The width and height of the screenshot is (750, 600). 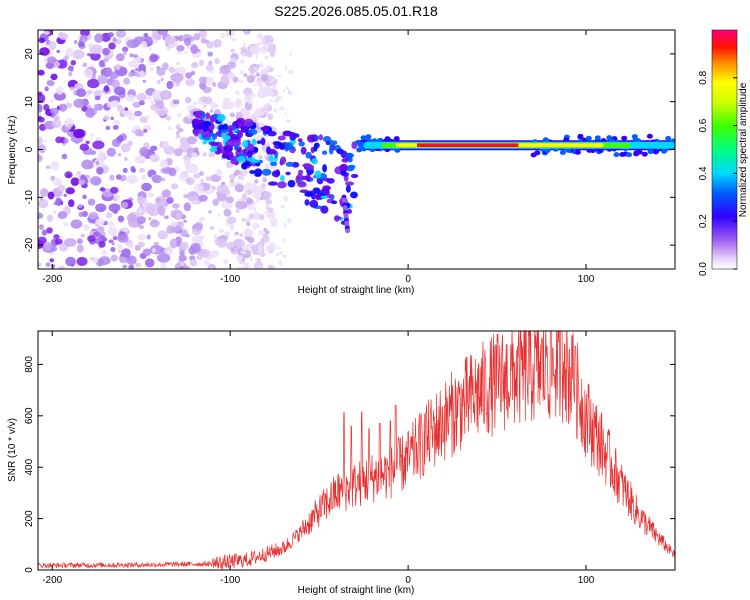 I want to click on colorbar-label: Normalized spectral amplitude, so click(x=743, y=149).